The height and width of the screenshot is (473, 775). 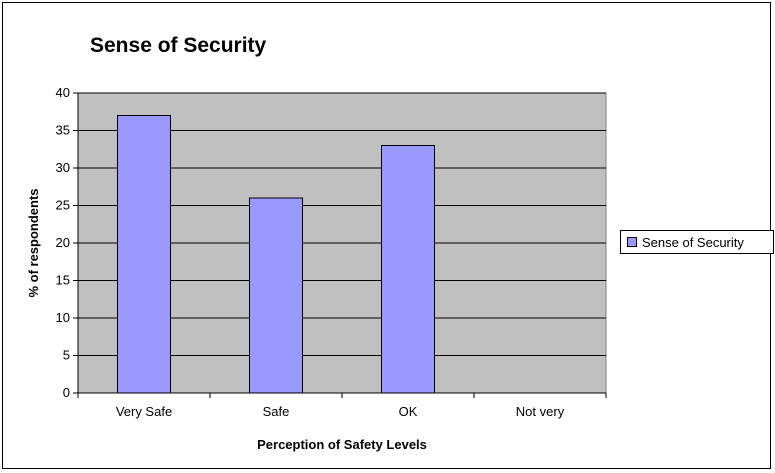 What do you see at coordinates (342, 406) in the screenshot?
I see `x-tick-labels: Very Safe Safe OK Not very` at bounding box center [342, 406].